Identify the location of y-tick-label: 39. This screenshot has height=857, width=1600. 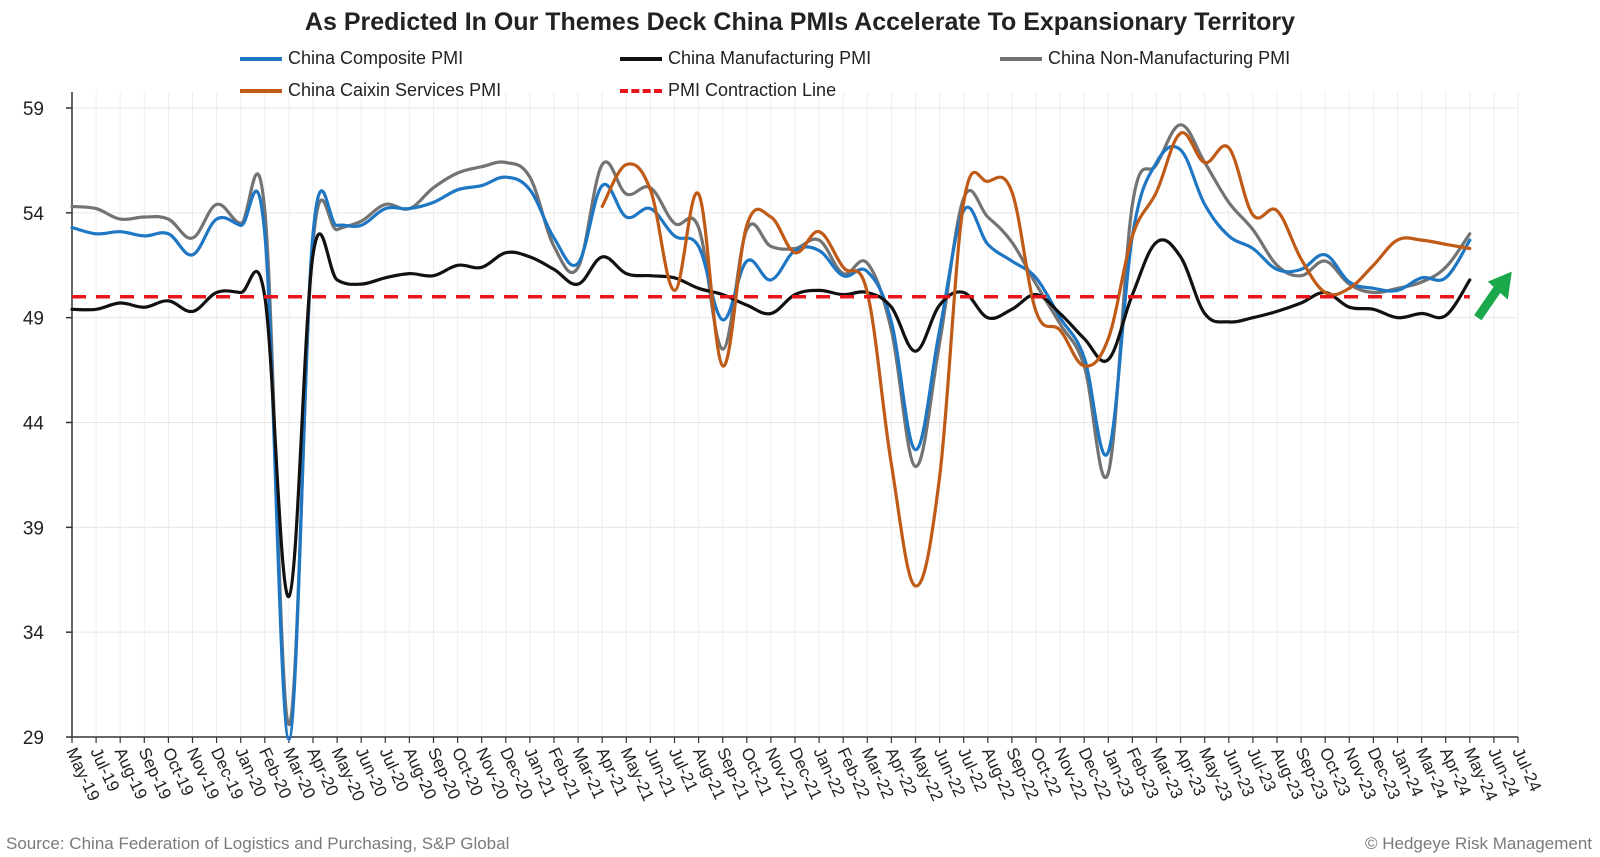
(33, 528).